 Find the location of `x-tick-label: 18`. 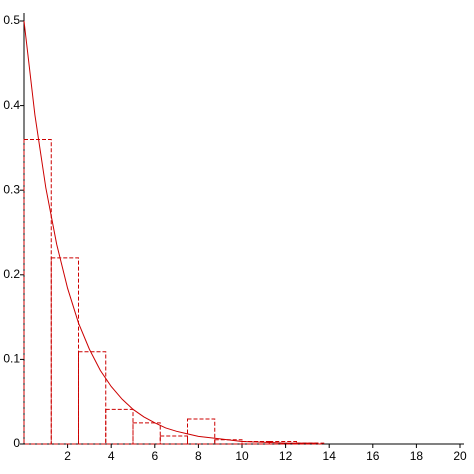

x-tick-label: 18 is located at coordinates (417, 456).